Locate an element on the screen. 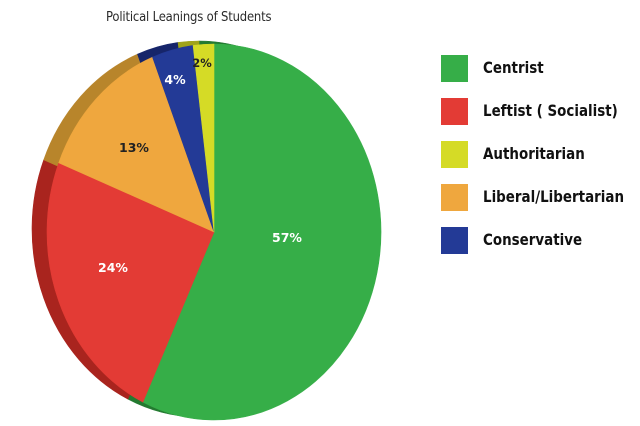  pie-slice-liberal-libertarian is located at coordinates (136, 144).